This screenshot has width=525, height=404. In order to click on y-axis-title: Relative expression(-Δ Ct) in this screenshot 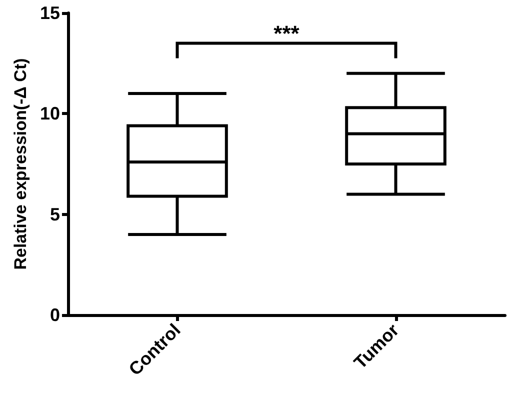, I will do `click(20, 164)`.